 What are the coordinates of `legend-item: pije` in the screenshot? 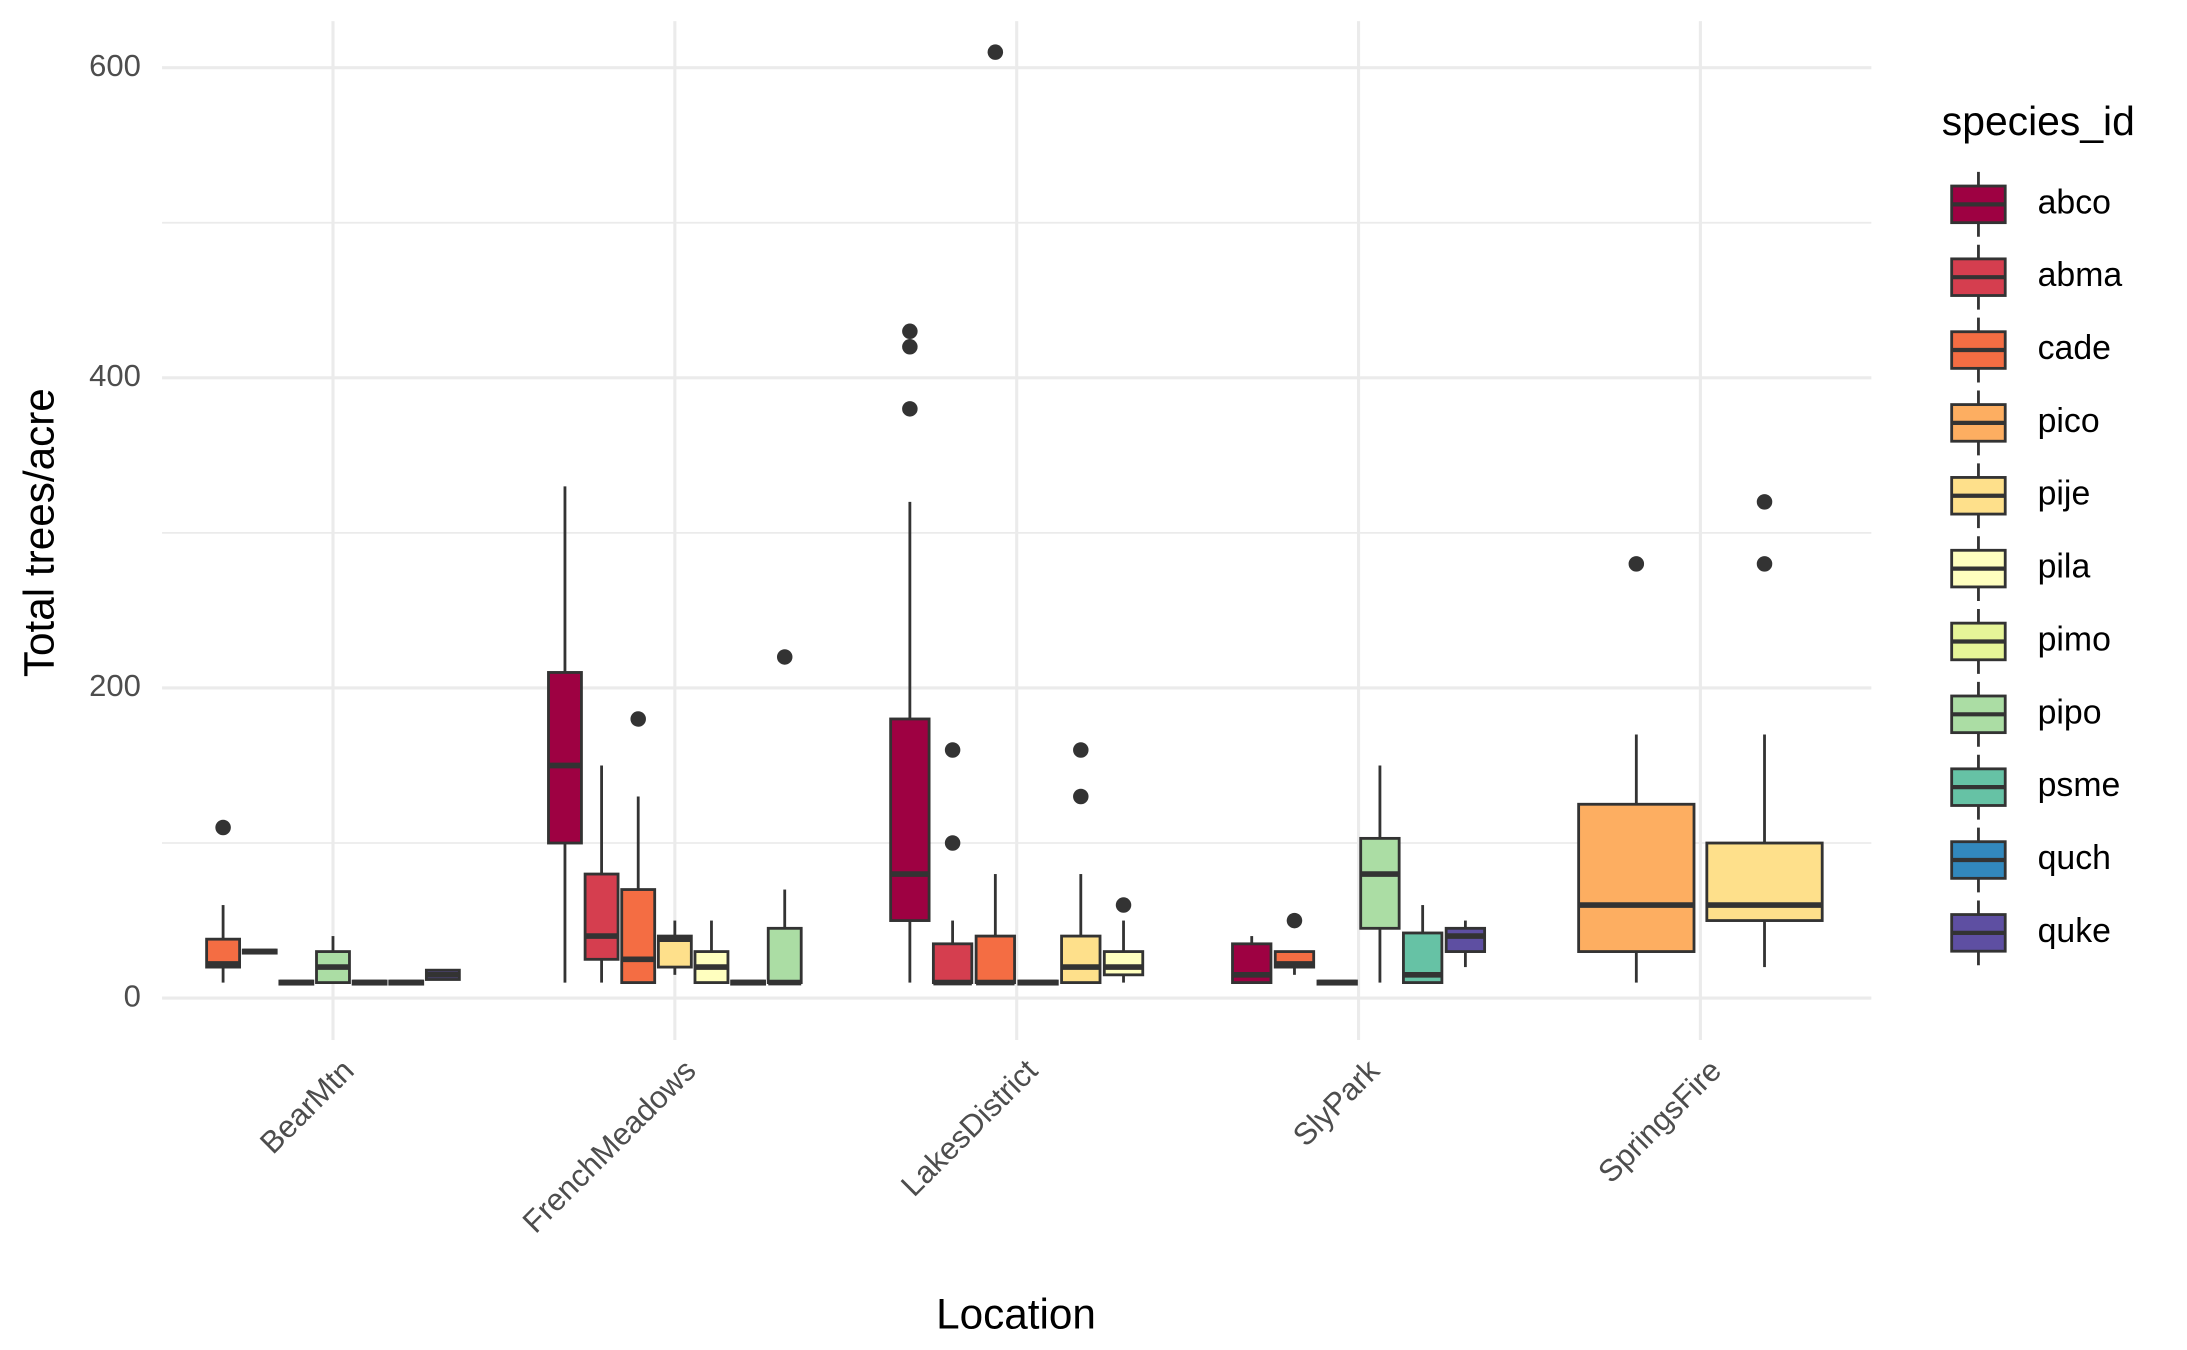 It's located at (2020, 496).